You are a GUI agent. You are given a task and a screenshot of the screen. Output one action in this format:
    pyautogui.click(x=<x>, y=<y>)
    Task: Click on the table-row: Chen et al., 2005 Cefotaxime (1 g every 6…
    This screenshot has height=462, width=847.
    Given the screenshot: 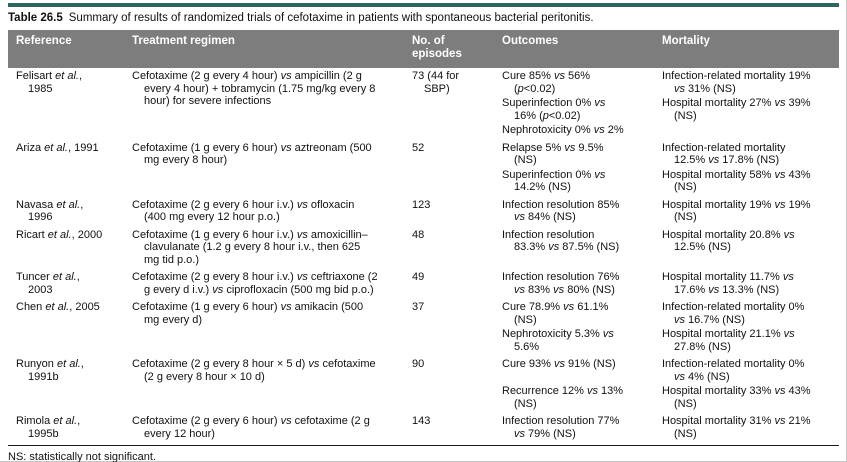 What is the action you would take?
    pyautogui.click(x=423, y=327)
    